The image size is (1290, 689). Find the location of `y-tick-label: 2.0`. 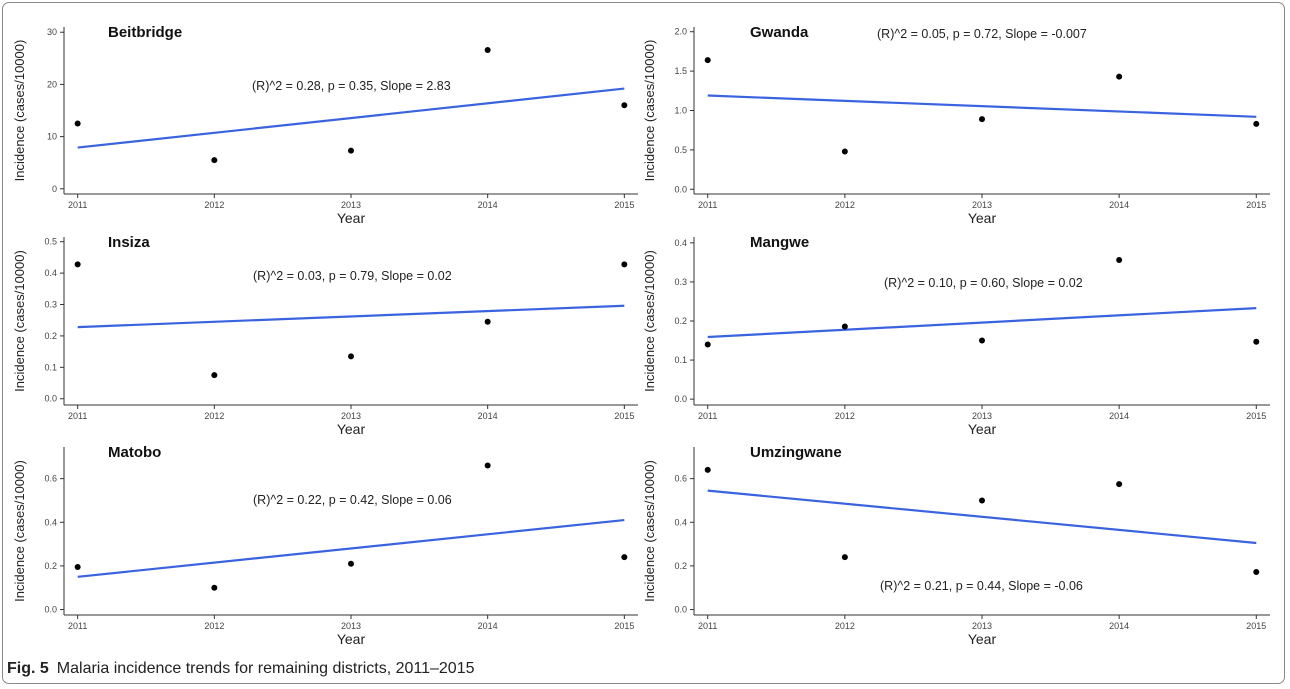

y-tick-label: 2.0 is located at coordinates (680, 32).